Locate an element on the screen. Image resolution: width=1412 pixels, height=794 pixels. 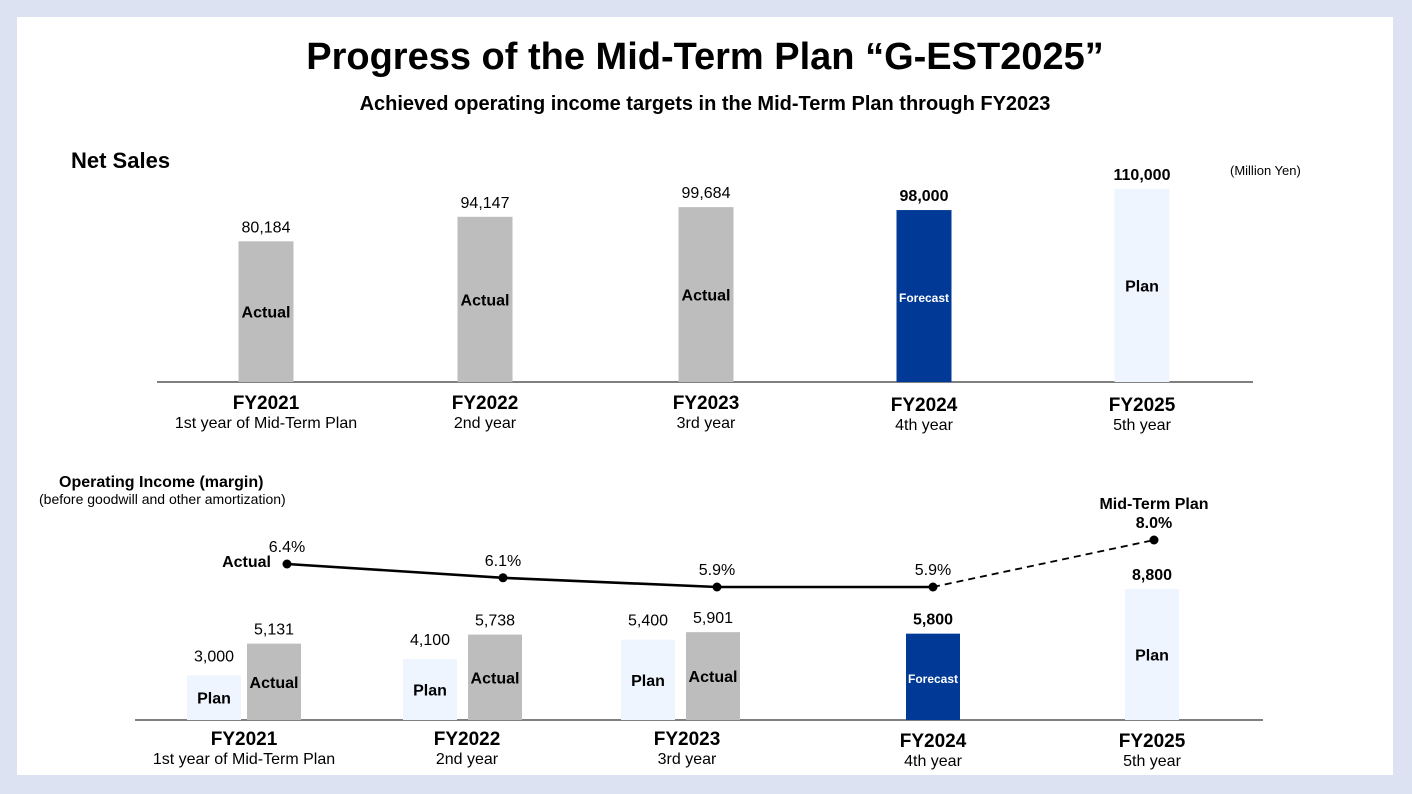
net-sales-value-label: 94,147 is located at coordinates (485, 203).